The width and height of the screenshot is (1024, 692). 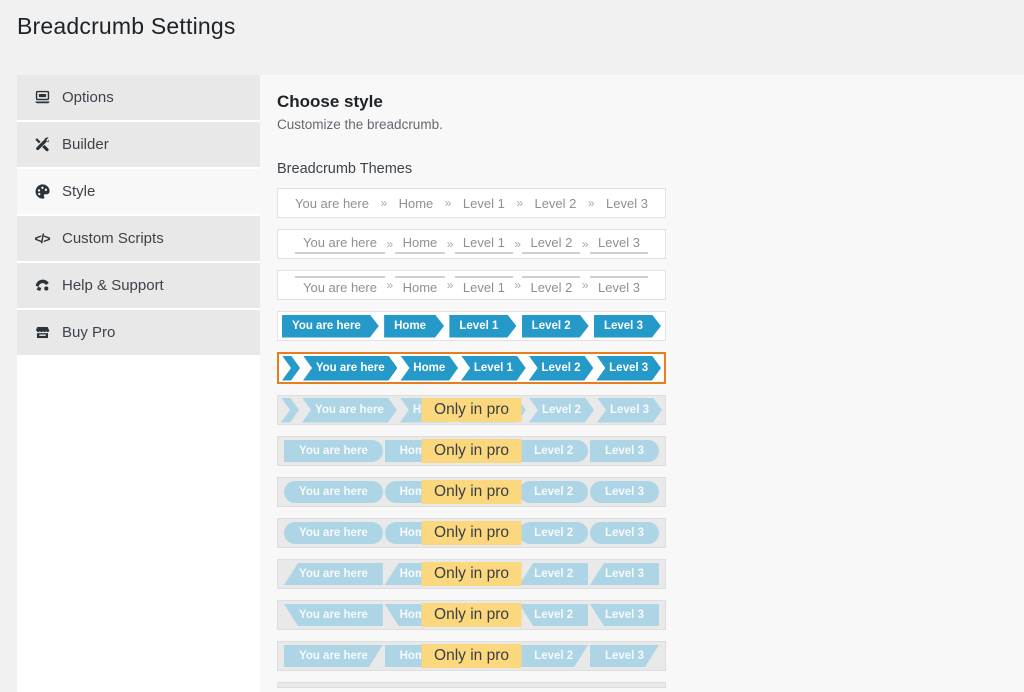 I want to click on page-title: Breadcrumb Settings, so click(x=126, y=26).